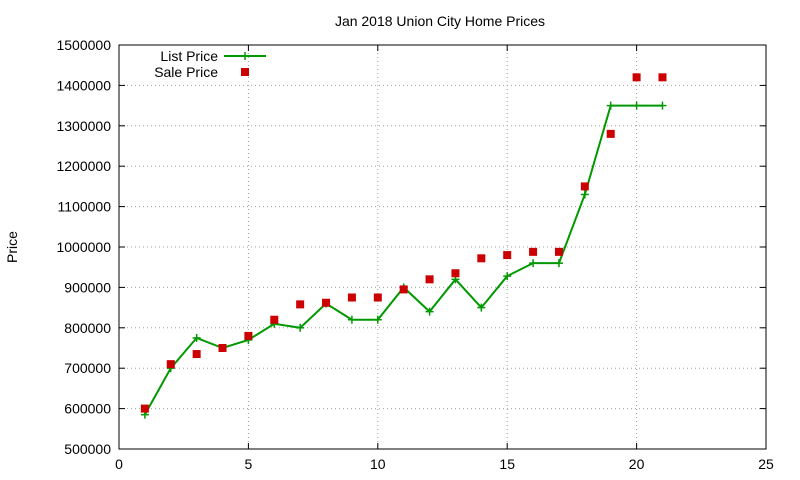 Image resolution: width=800 pixels, height=480 pixels. Describe the element at coordinates (85, 207) in the screenshot. I see `y-tick-label: 1100000` at that location.